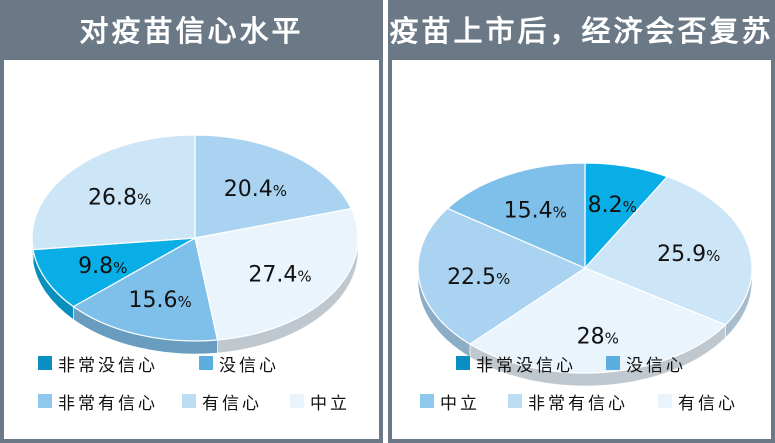 This screenshot has height=443, width=775. What do you see at coordinates (102, 266) in the screenshot?
I see `data-label-3: 9.8%` at bounding box center [102, 266].